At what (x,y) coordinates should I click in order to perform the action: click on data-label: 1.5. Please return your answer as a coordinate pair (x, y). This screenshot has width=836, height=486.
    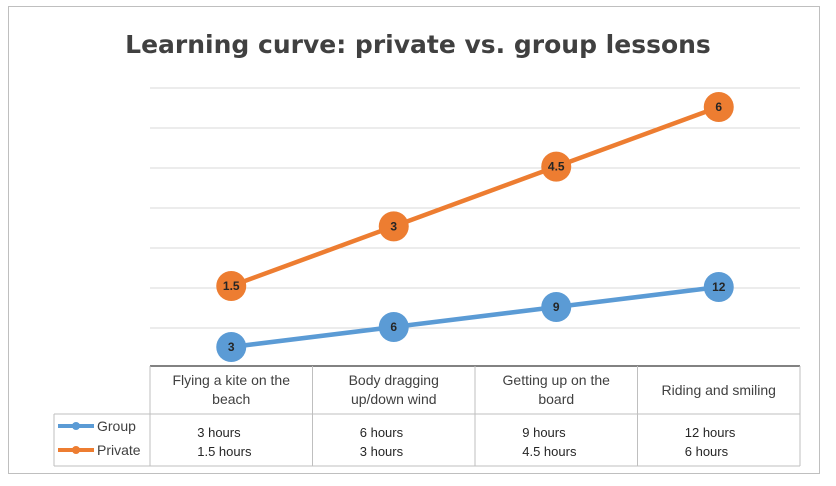
    Looking at the image, I should click on (231, 286).